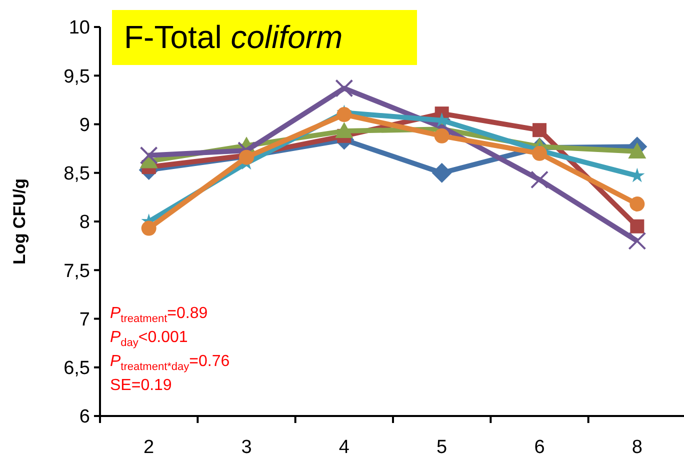 This screenshot has width=684, height=465. Describe the element at coordinates (84, 319) in the screenshot. I see `y-tick-label: 7` at that location.